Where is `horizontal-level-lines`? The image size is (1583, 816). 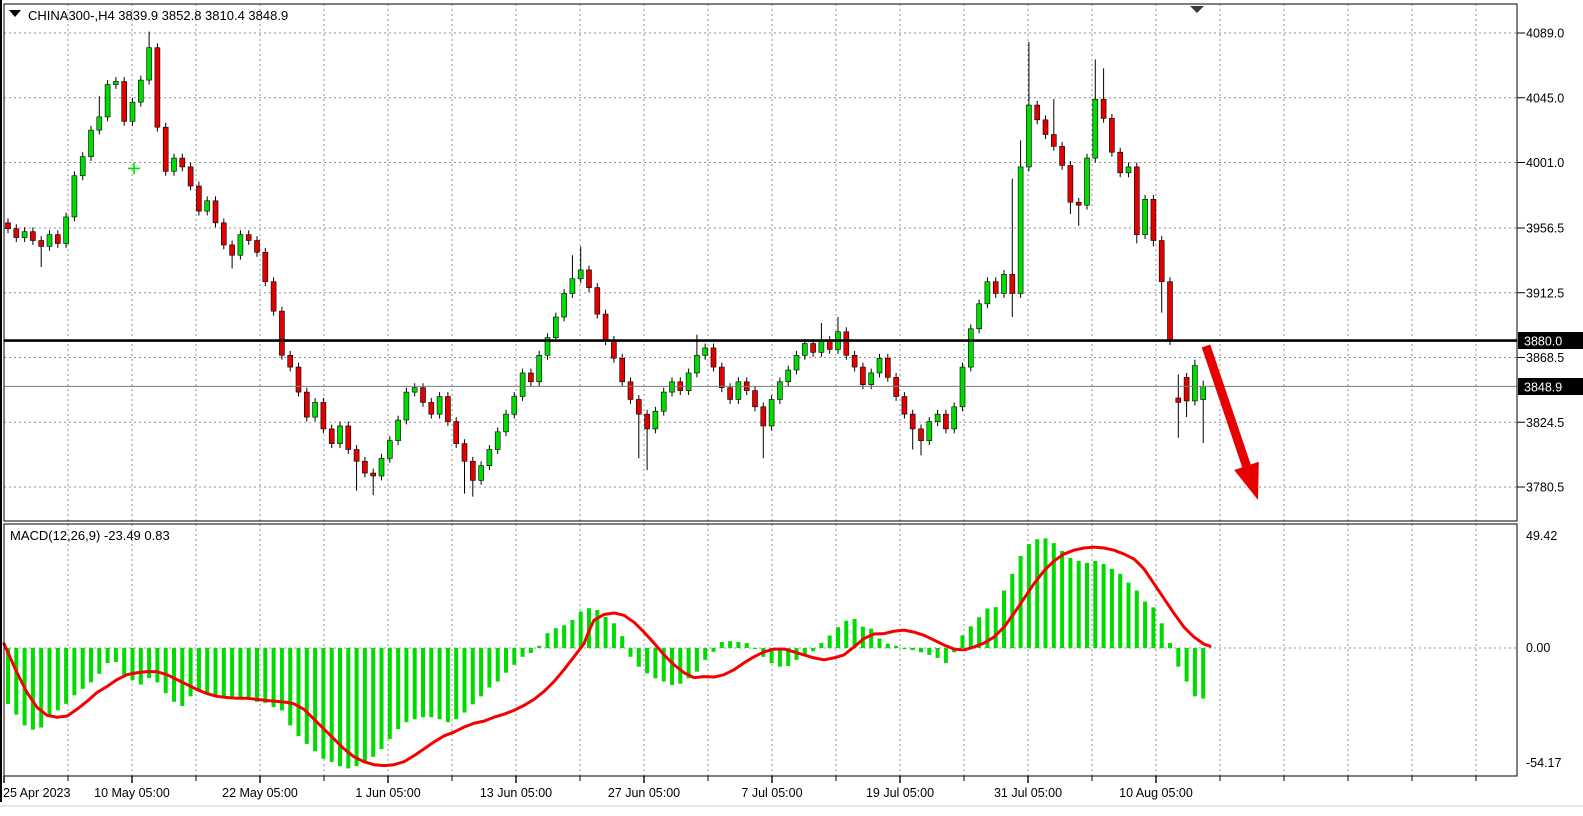 horizontal-level-lines is located at coordinates (760, 363).